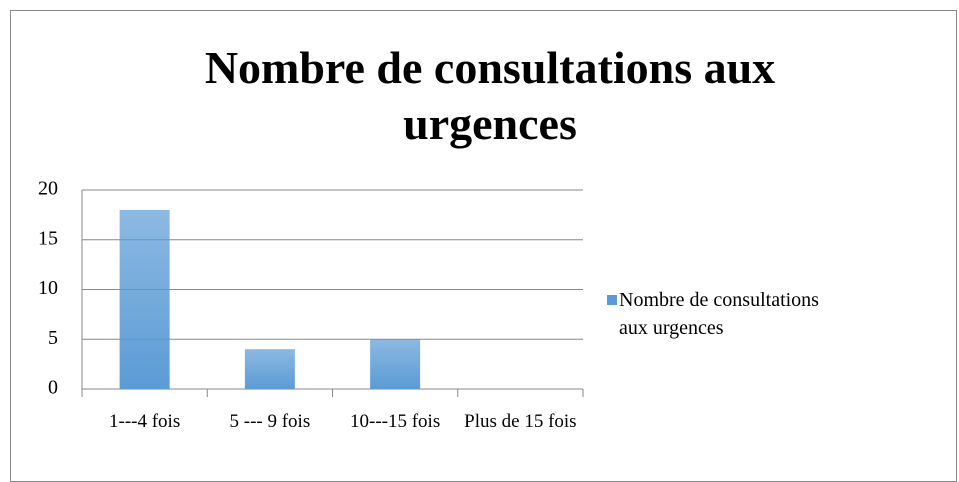  What do you see at coordinates (490, 95) in the screenshot?
I see `chart-title: Nombre de consultations aux urgences` at bounding box center [490, 95].